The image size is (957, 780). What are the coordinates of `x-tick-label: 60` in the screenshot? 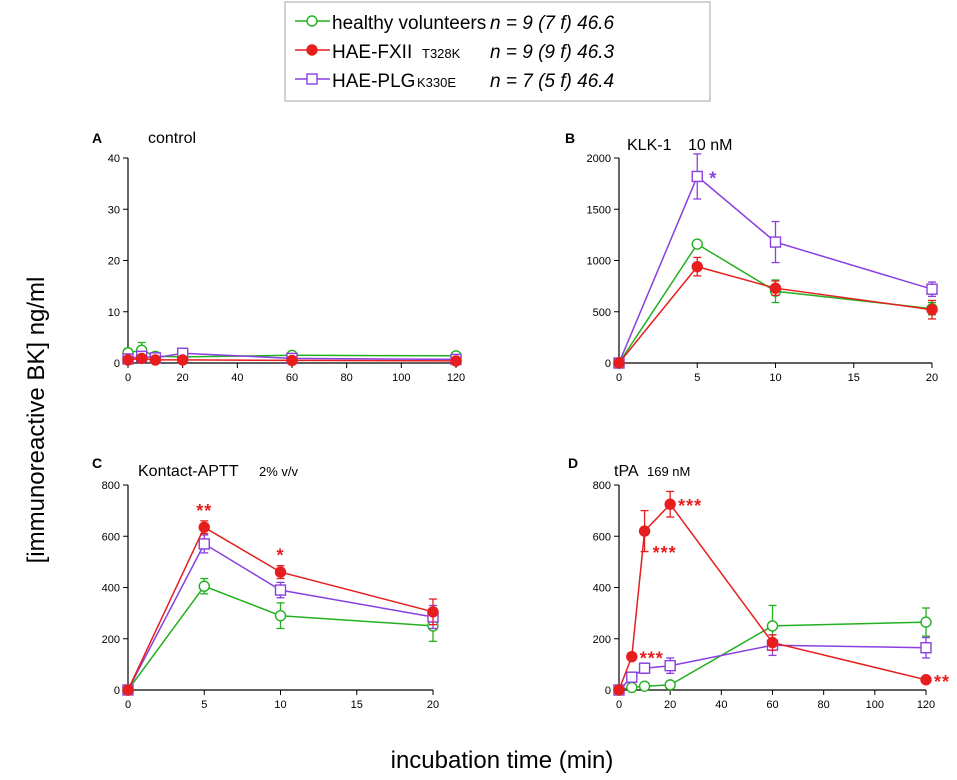 It's located at (772, 705).